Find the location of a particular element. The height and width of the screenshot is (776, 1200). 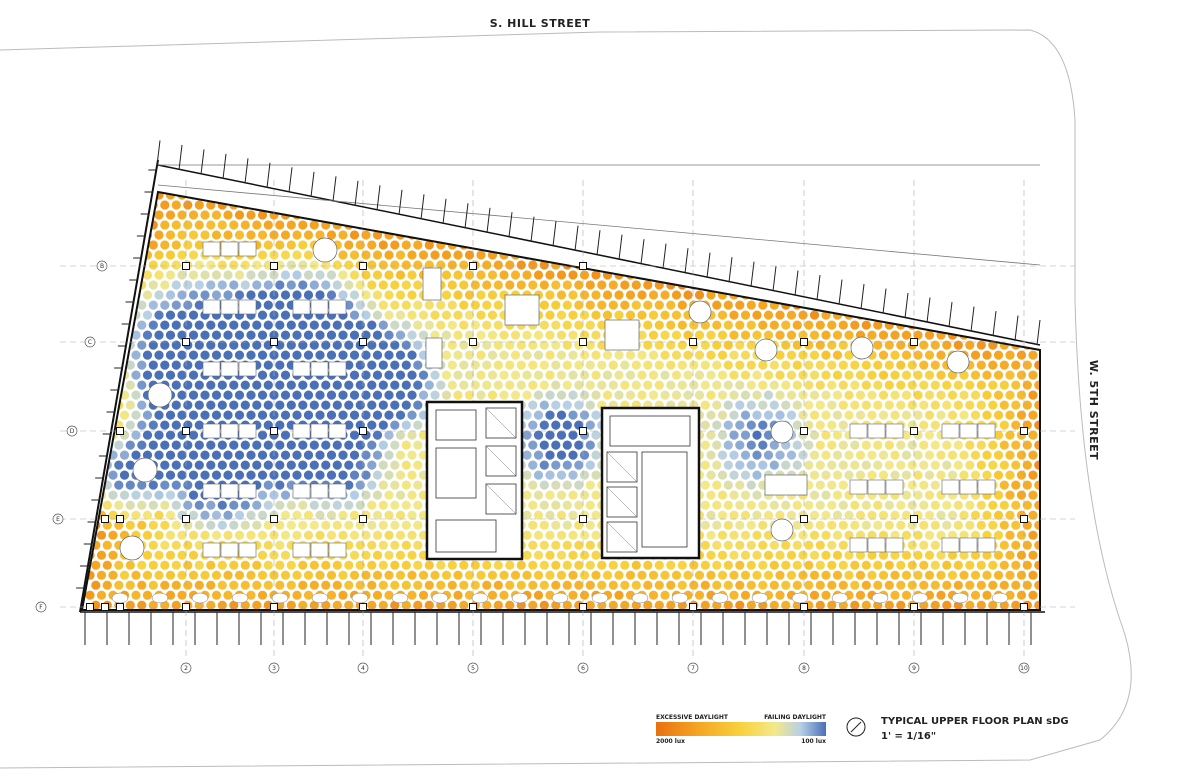

grid-label-4: 4 is located at coordinates (363, 668).